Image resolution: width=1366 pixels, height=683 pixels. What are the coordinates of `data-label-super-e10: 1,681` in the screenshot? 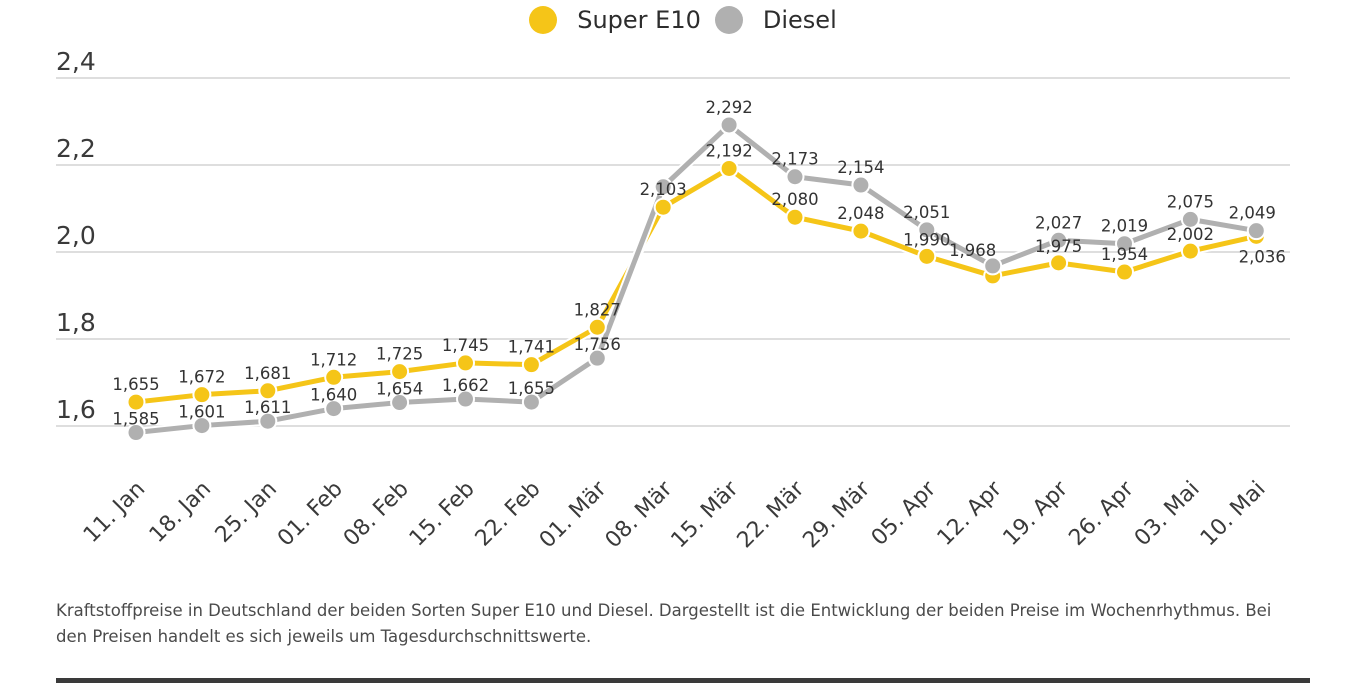 It's located at (267, 373).